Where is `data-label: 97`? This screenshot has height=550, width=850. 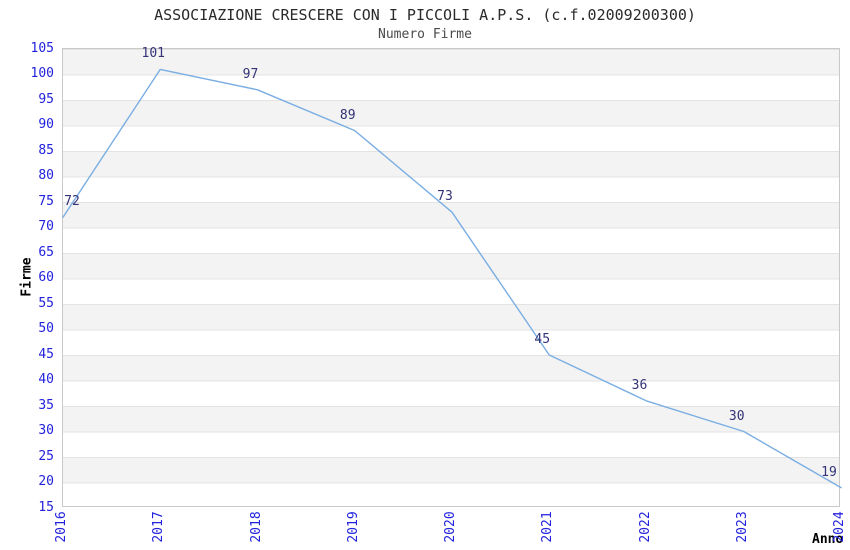 data-label: 97 is located at coordinates (250, 74).